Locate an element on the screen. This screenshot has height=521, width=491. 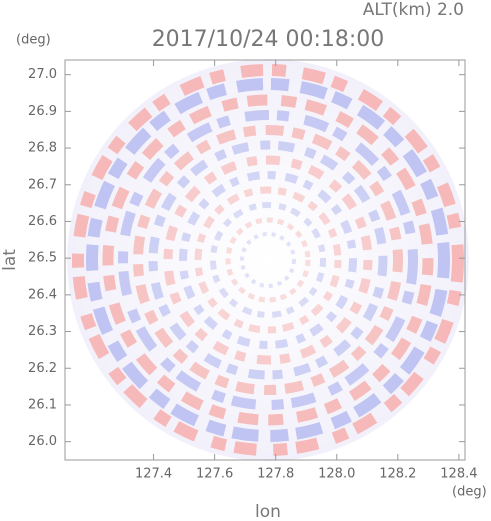
x-unit: (deg) is located at coordinates (469, 492).